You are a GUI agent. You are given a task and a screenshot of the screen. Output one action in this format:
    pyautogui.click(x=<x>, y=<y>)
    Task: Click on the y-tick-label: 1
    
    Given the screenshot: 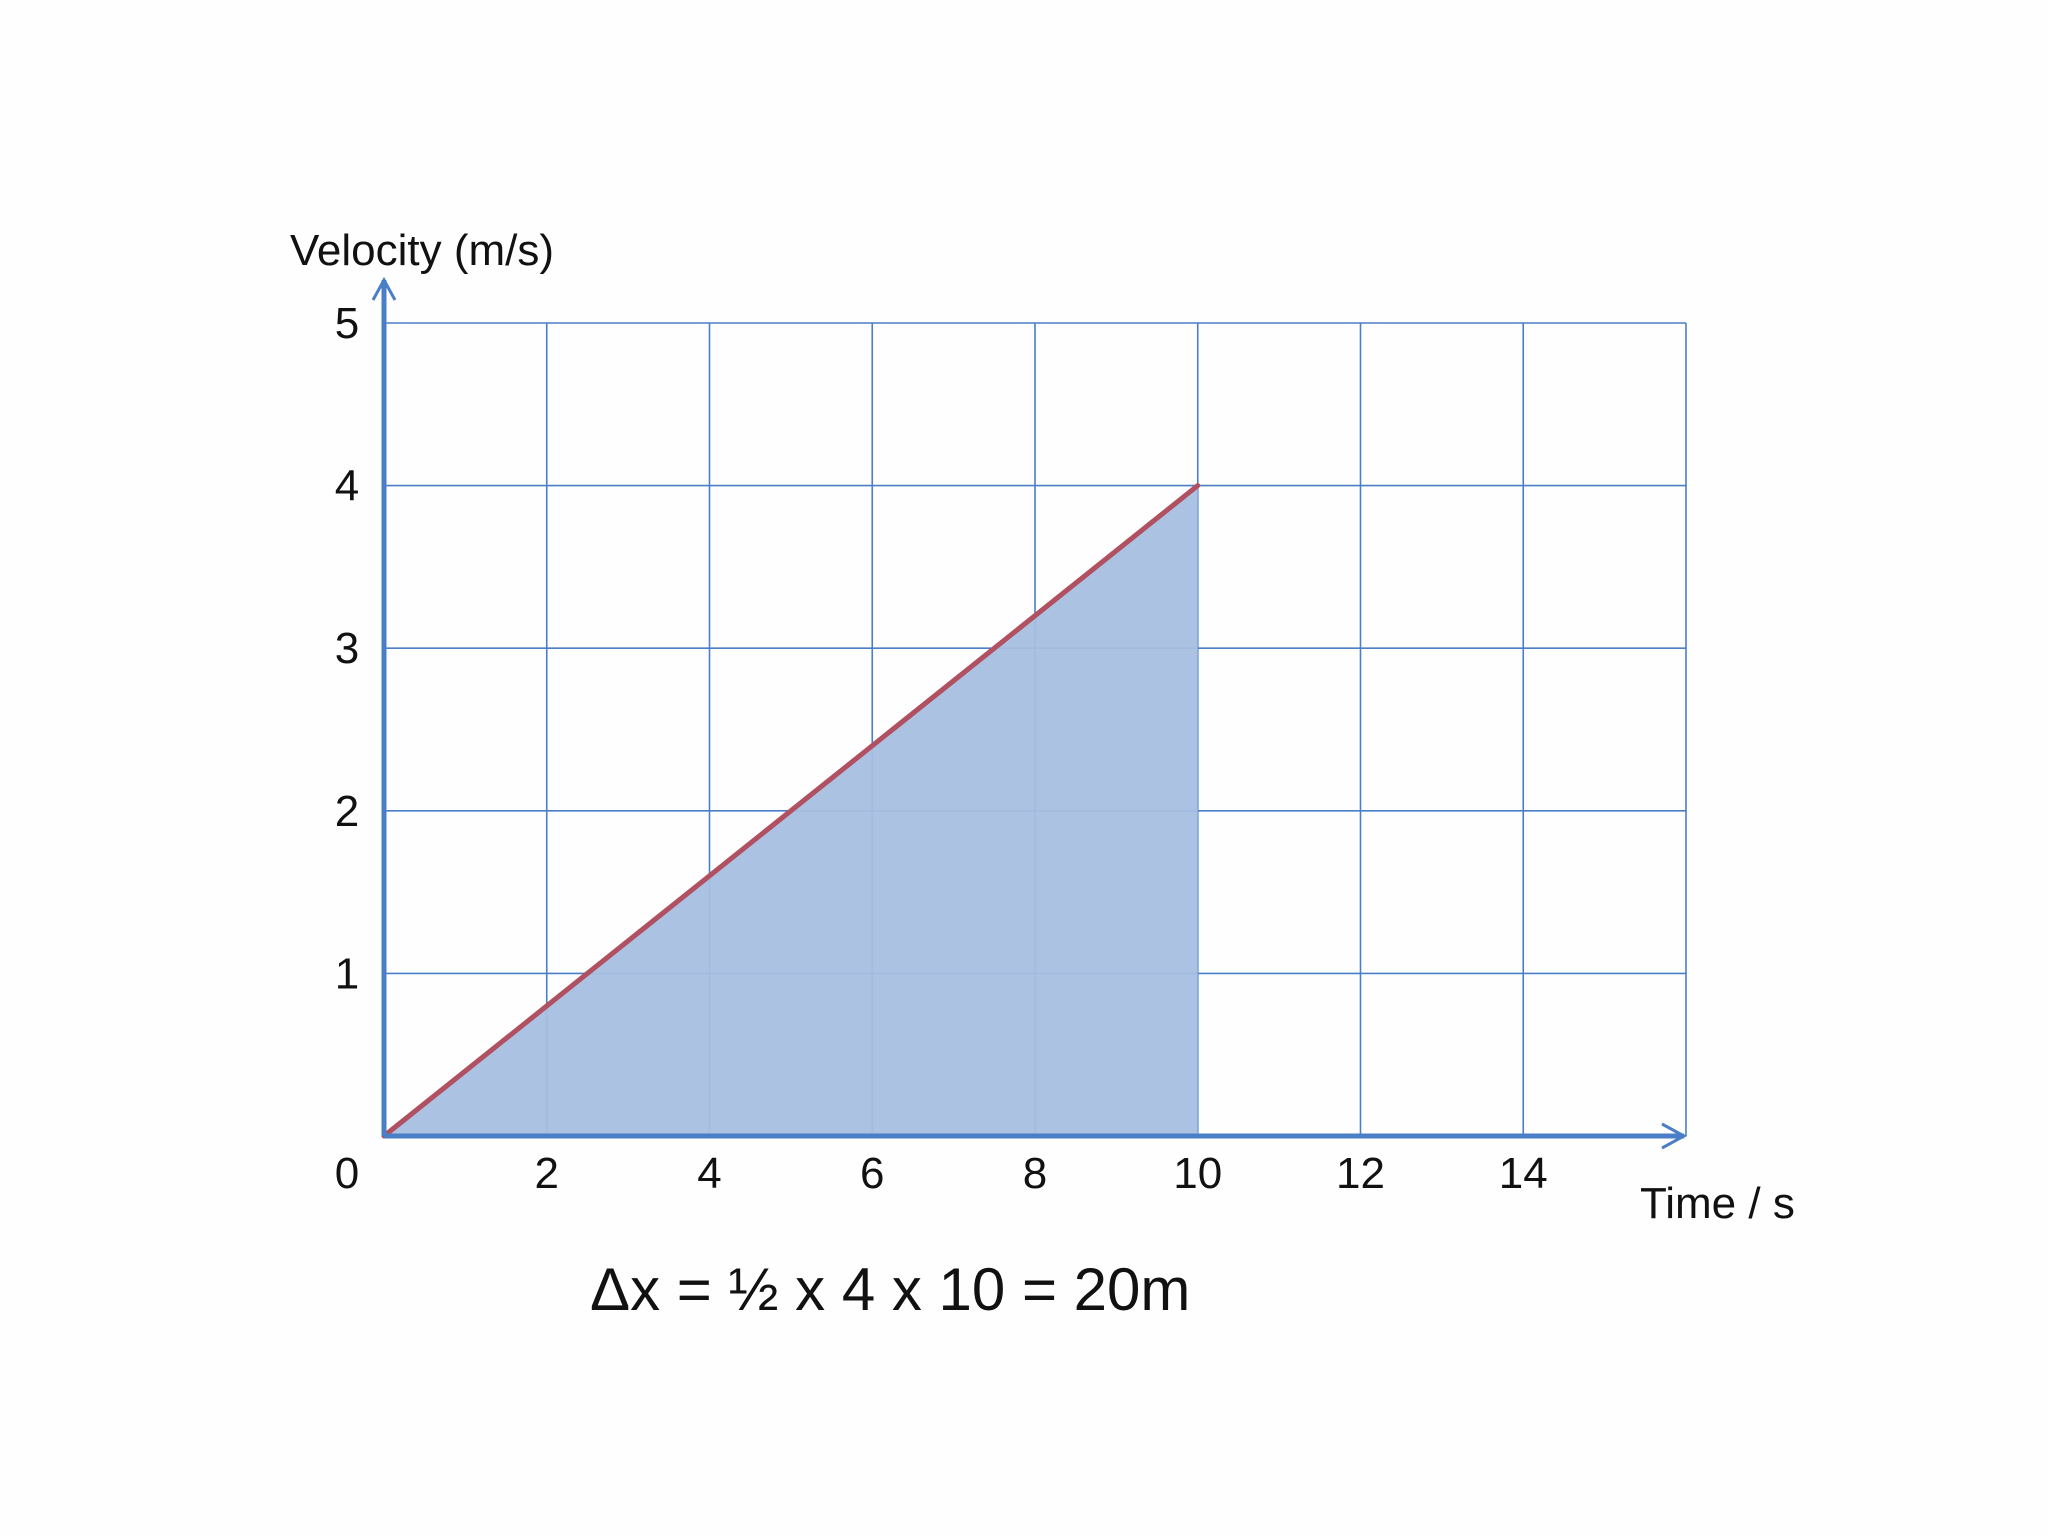 What is the action you would take?
    pyautogui.click(x=347, y=973)
    